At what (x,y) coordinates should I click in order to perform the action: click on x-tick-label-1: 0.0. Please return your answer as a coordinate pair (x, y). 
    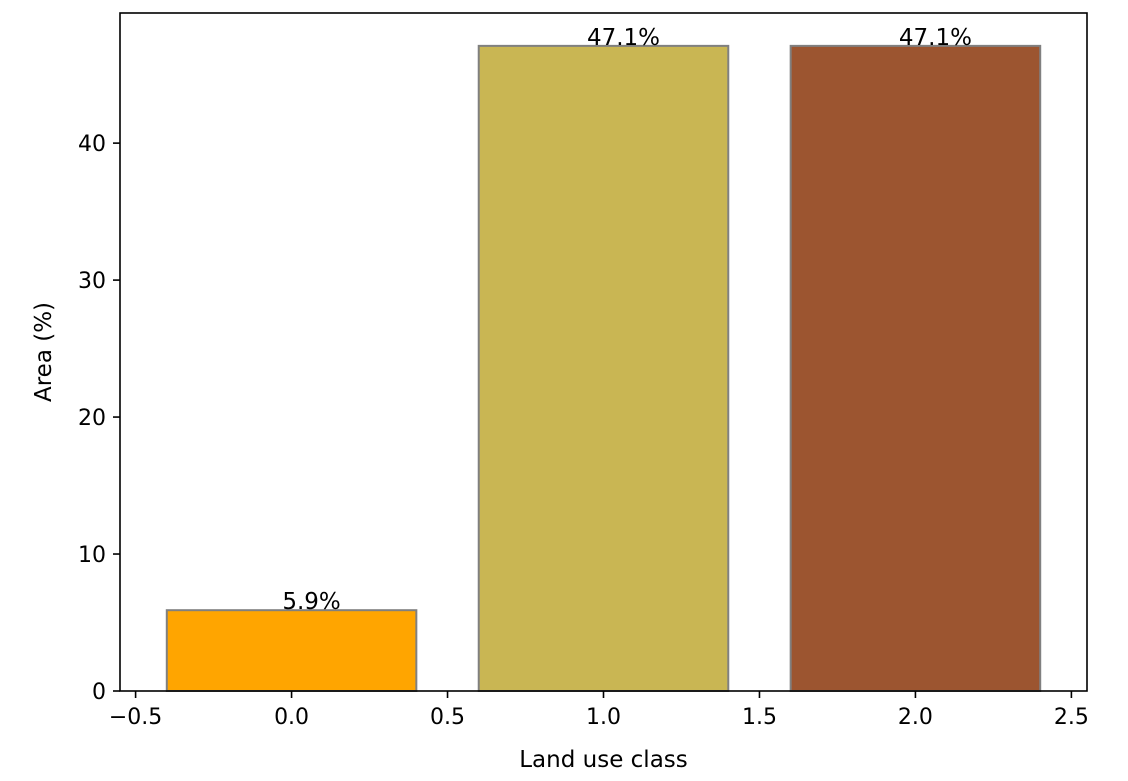
    Looking at the image, I should click on (291, 717).